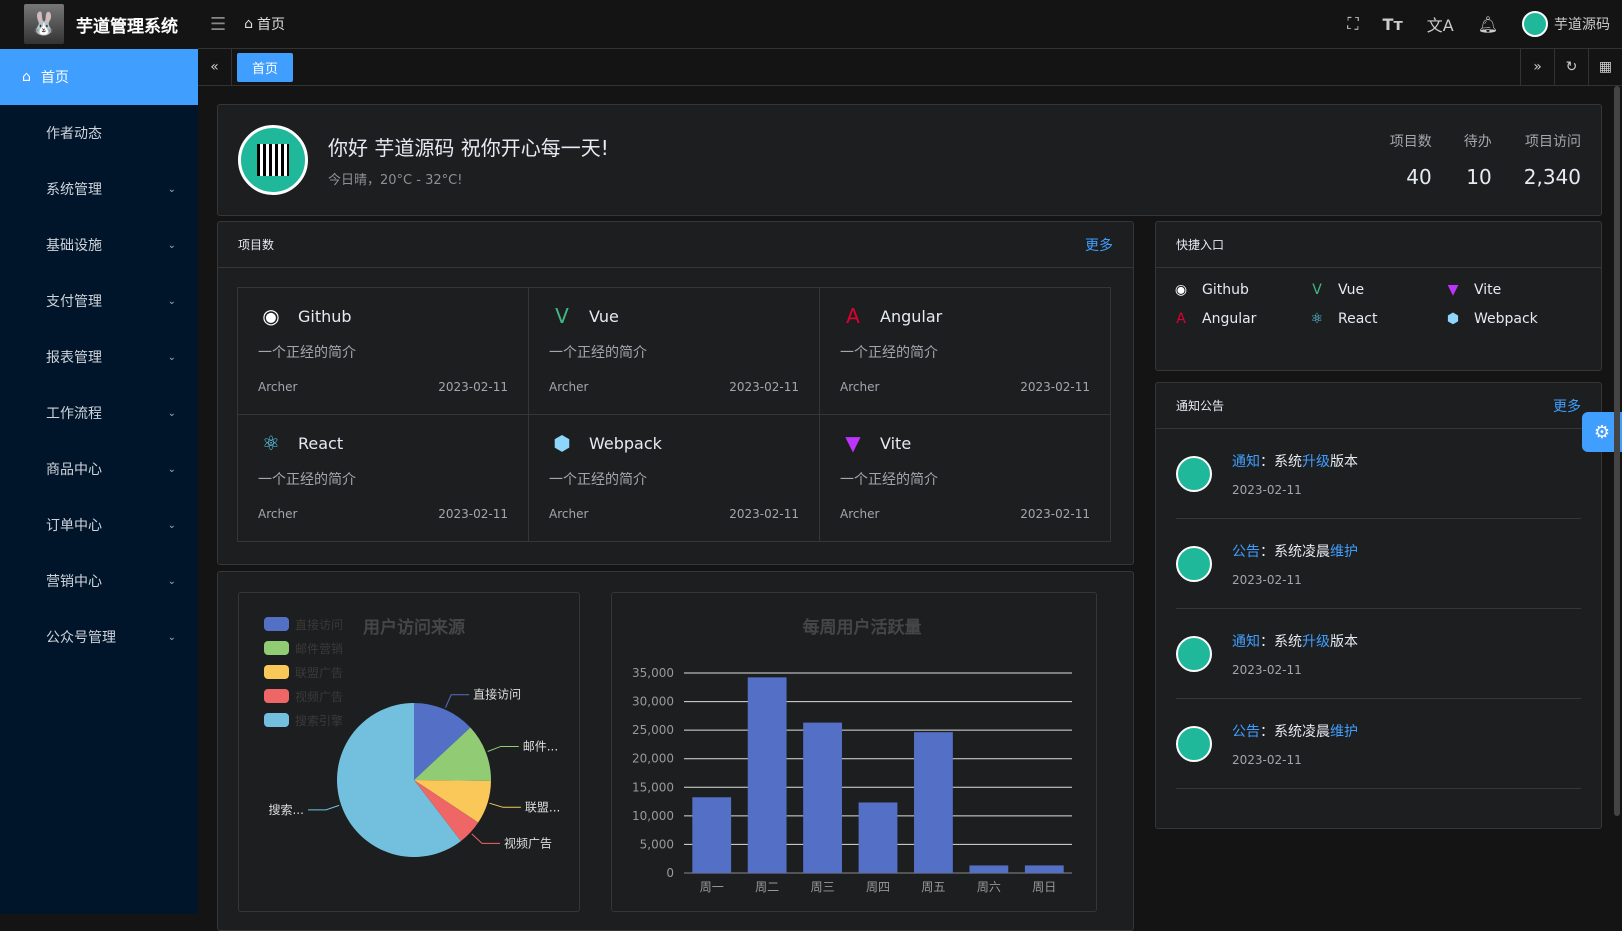 The height and width of the screenshot is (931, 1622). What do you see at coordinates (1567, 406) in the screenshot?
I see `notice-more-link: 更多` at bounding box center [1567, 406].